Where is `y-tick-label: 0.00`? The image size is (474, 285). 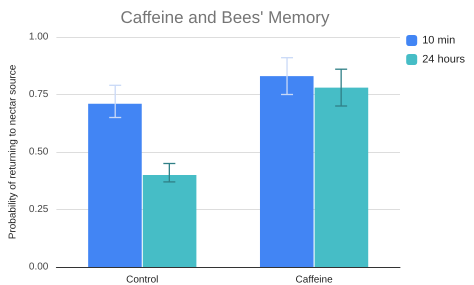 y-tick-label: 0.00 is located at coordinates (38, 267).